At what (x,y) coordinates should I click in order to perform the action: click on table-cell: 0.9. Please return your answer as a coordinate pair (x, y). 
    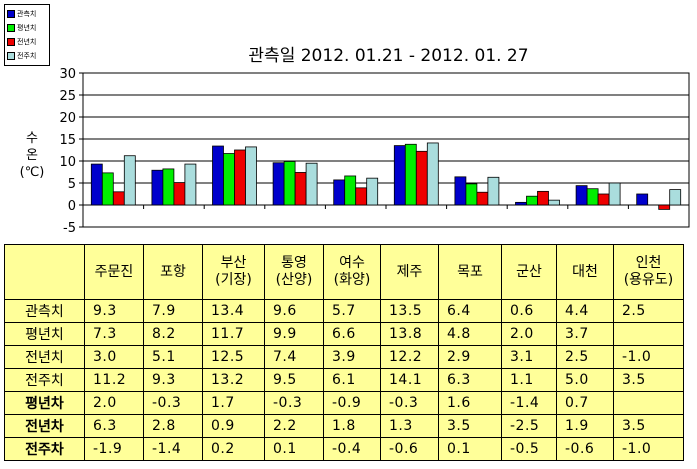
    Looking at the image, I should click on (233, 426).